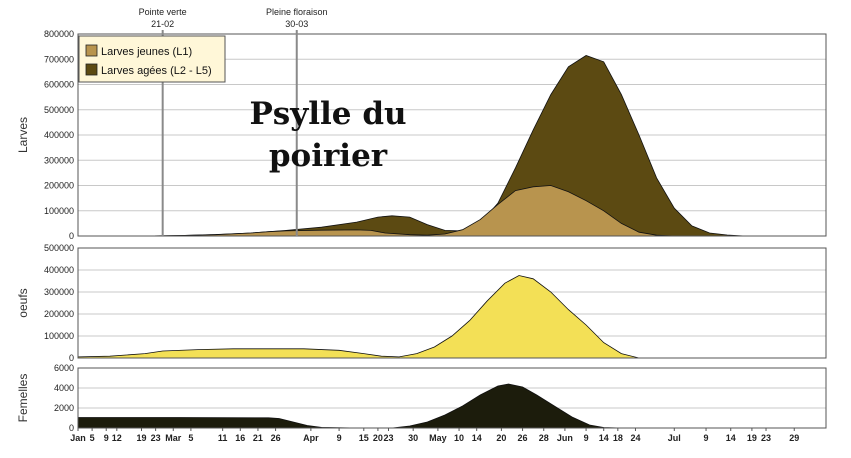  I want to click on panel-femelles: 0 2000 4000 6000 Femelles, so click(421, 398).